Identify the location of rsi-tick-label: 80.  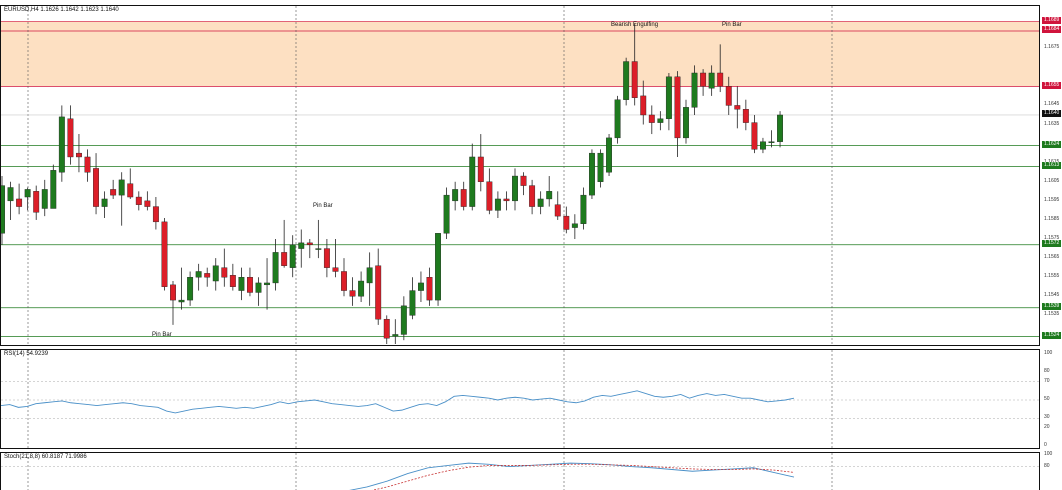
(1047, 371).